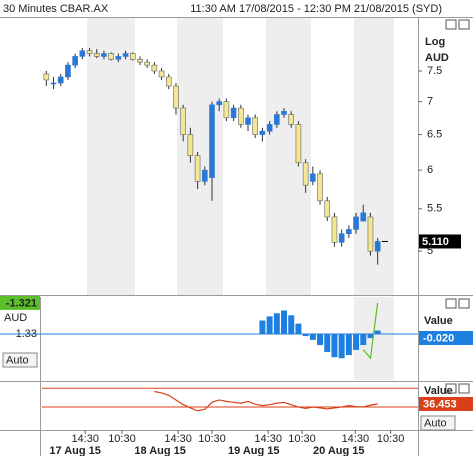 The height and width of the screenshot is (456, 473). What do you see at coordinates (21, 303) in the screenshot?
I see `line-value-label: -1.321` at bounding box center [21, 303].